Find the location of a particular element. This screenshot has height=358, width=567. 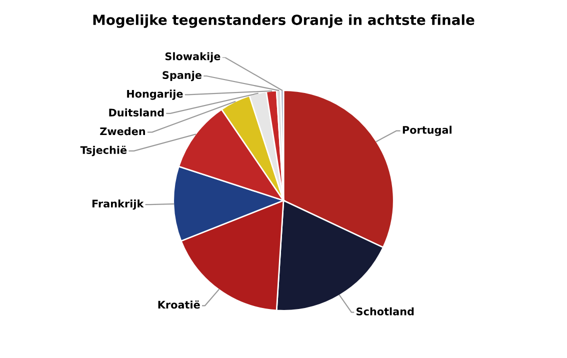

slice-label: Portugal is located at coordinates (427, 131).